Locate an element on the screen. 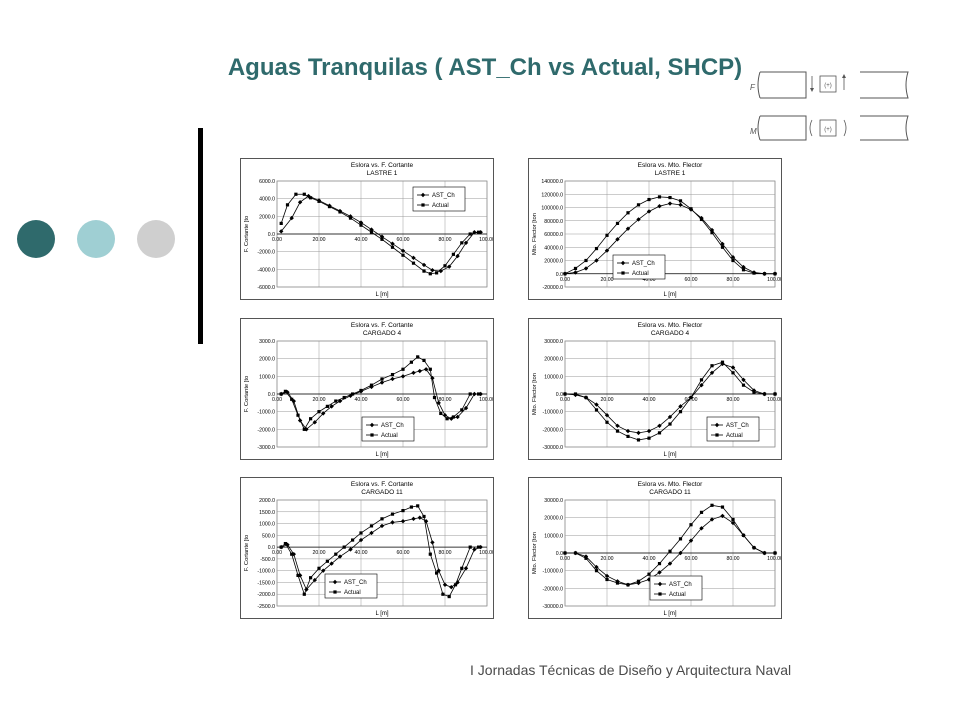  y-tick-label: 2000.0 is located at coordinates (267, 360).